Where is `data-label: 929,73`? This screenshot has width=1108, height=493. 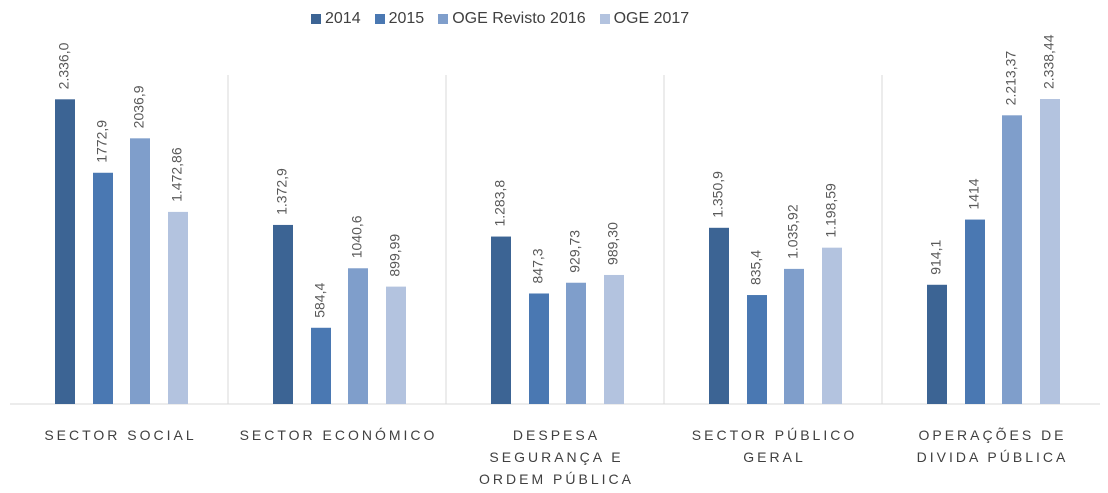 data-label: 929,73 is located at coordinates (575, 251).